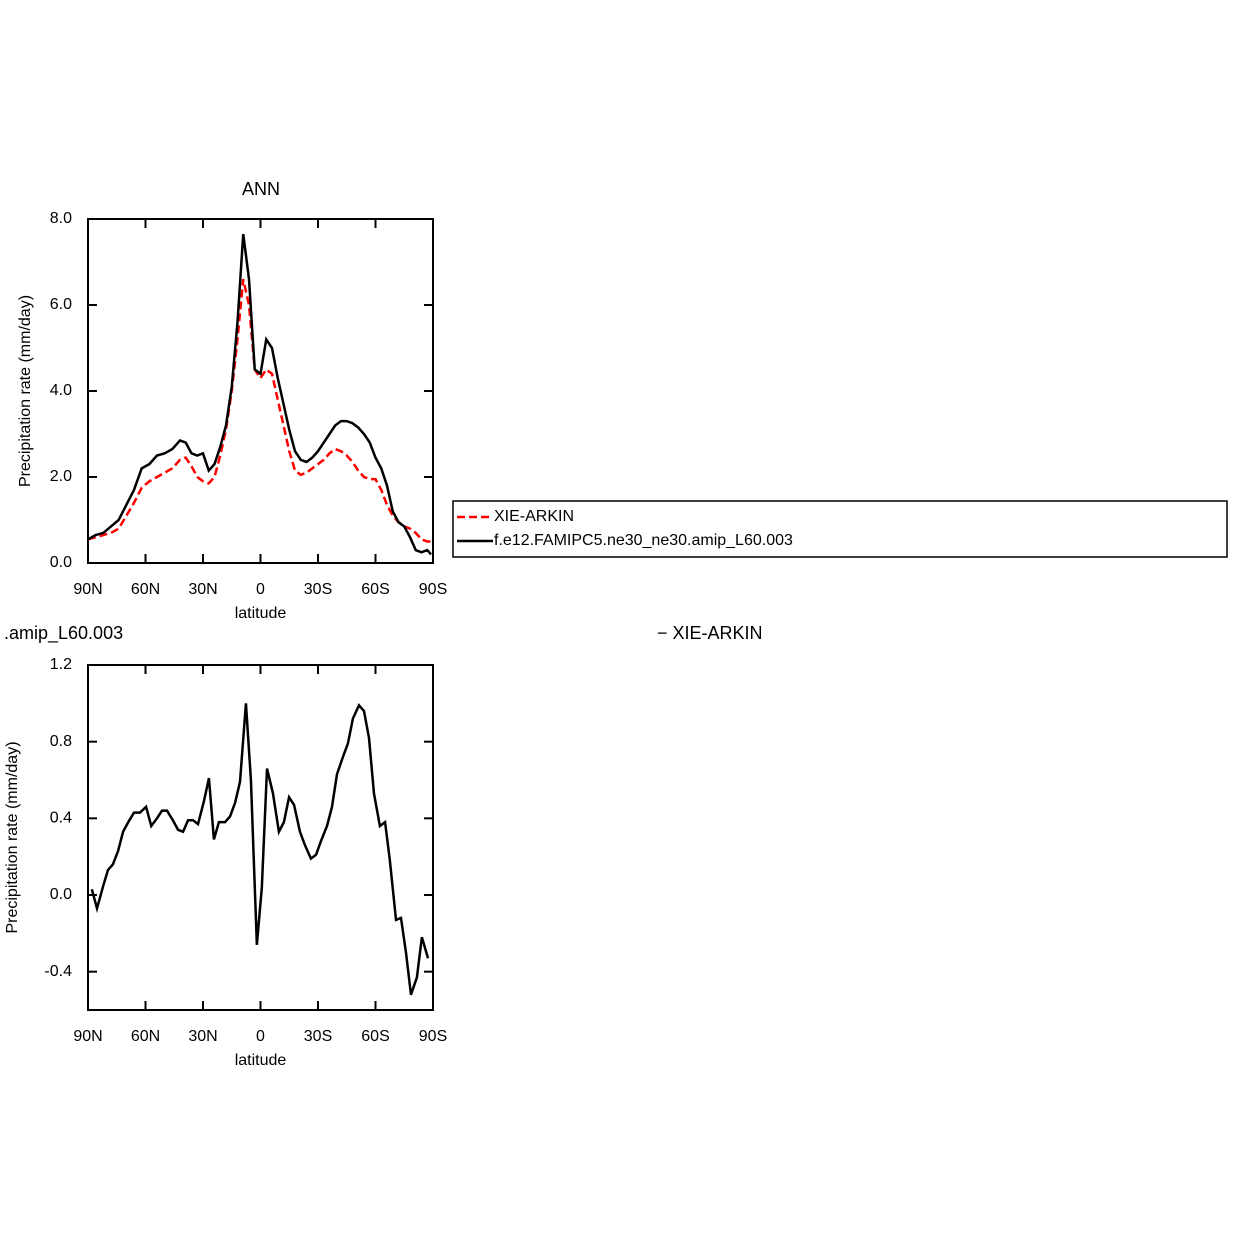  Describe the element at coordinates (534, 516) in the screenshot. I see `legend-label: XIE-ARKIN` at that location.